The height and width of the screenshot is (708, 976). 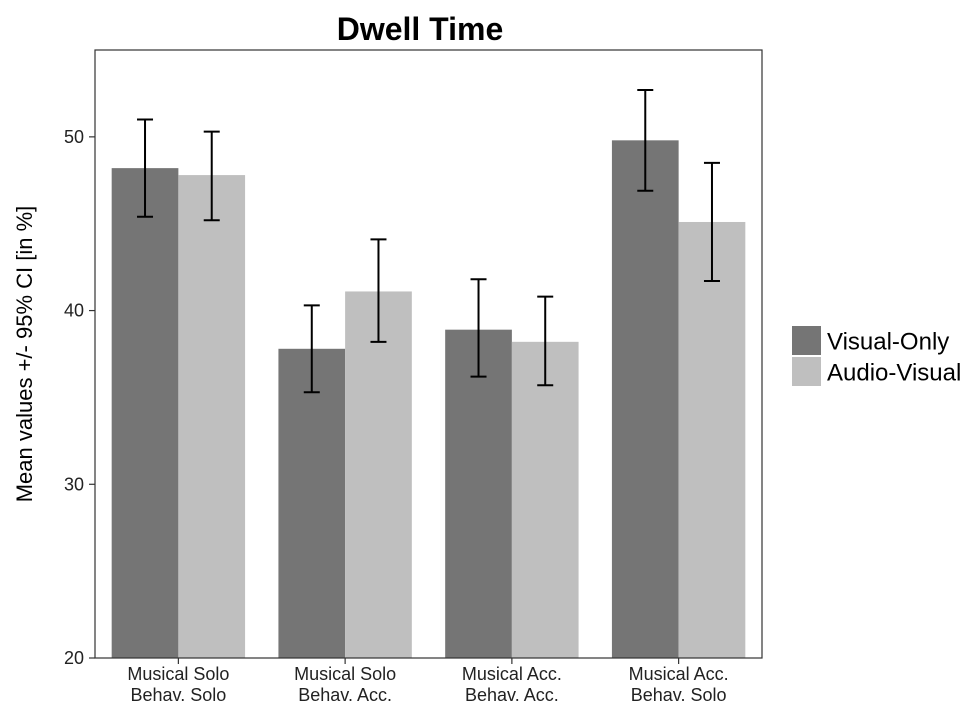 What do you see at coordinates (420, 29) in the screenshot?
I see `chart-title: Dwell Time` at bounding box center [420, 29].